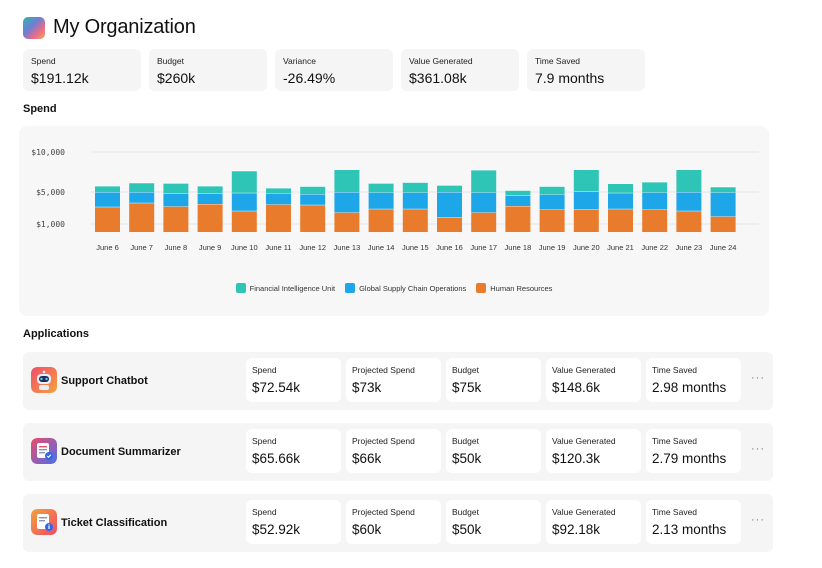 This screenshot has height=568, width=822. Describe the element at coordinates (50, 192) in the screenshot. I see `y-tick-label: $5,000` at that location.